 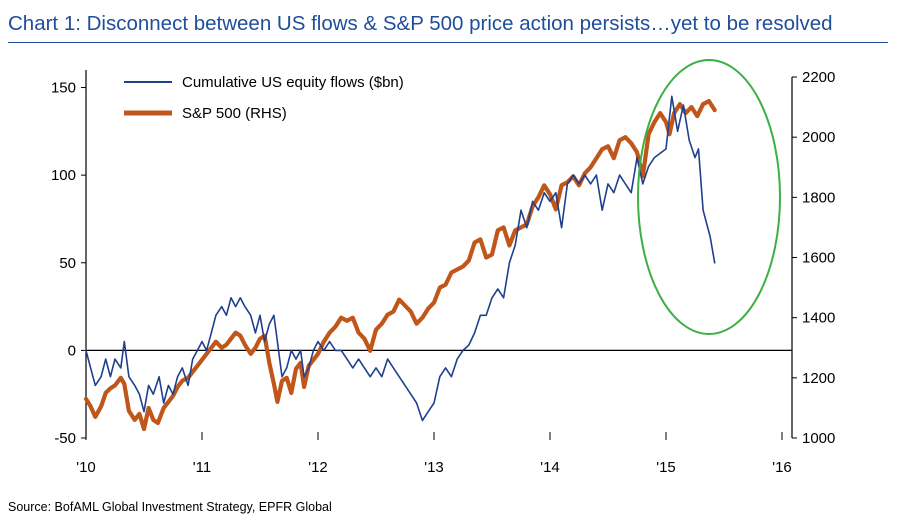 I want to click on left-y-tick-label: -50, so click(x=65, y=438).